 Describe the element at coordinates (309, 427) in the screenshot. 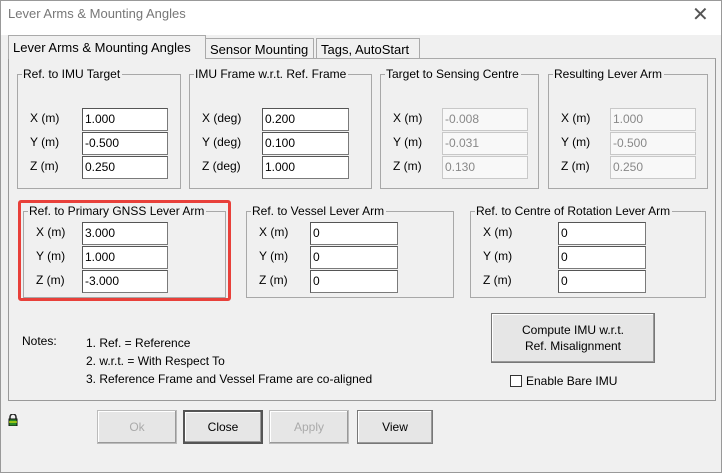

I see `apply-button: Apply` at that location.